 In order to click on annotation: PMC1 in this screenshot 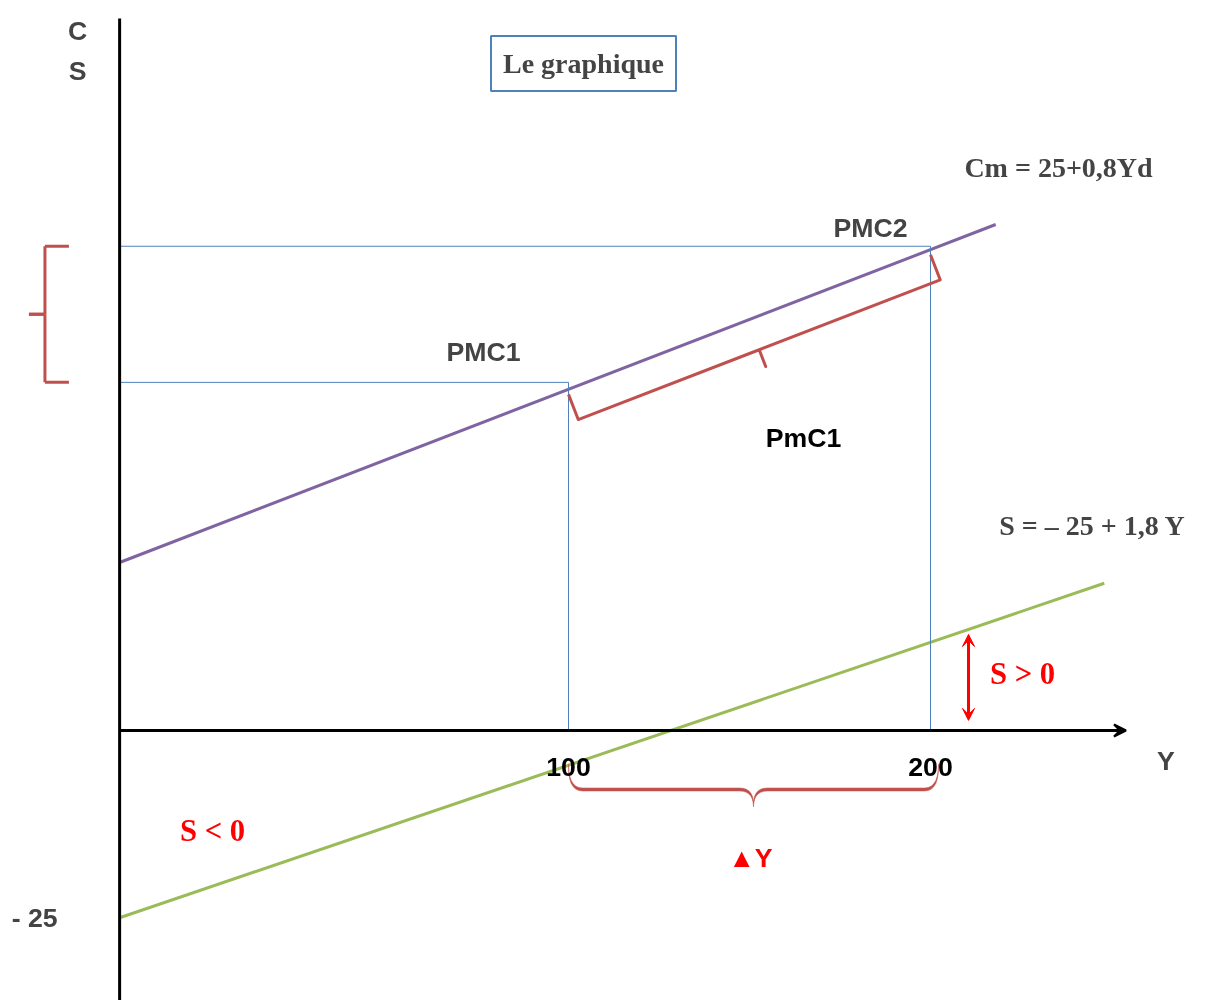, I will do `click(483, 352)`.